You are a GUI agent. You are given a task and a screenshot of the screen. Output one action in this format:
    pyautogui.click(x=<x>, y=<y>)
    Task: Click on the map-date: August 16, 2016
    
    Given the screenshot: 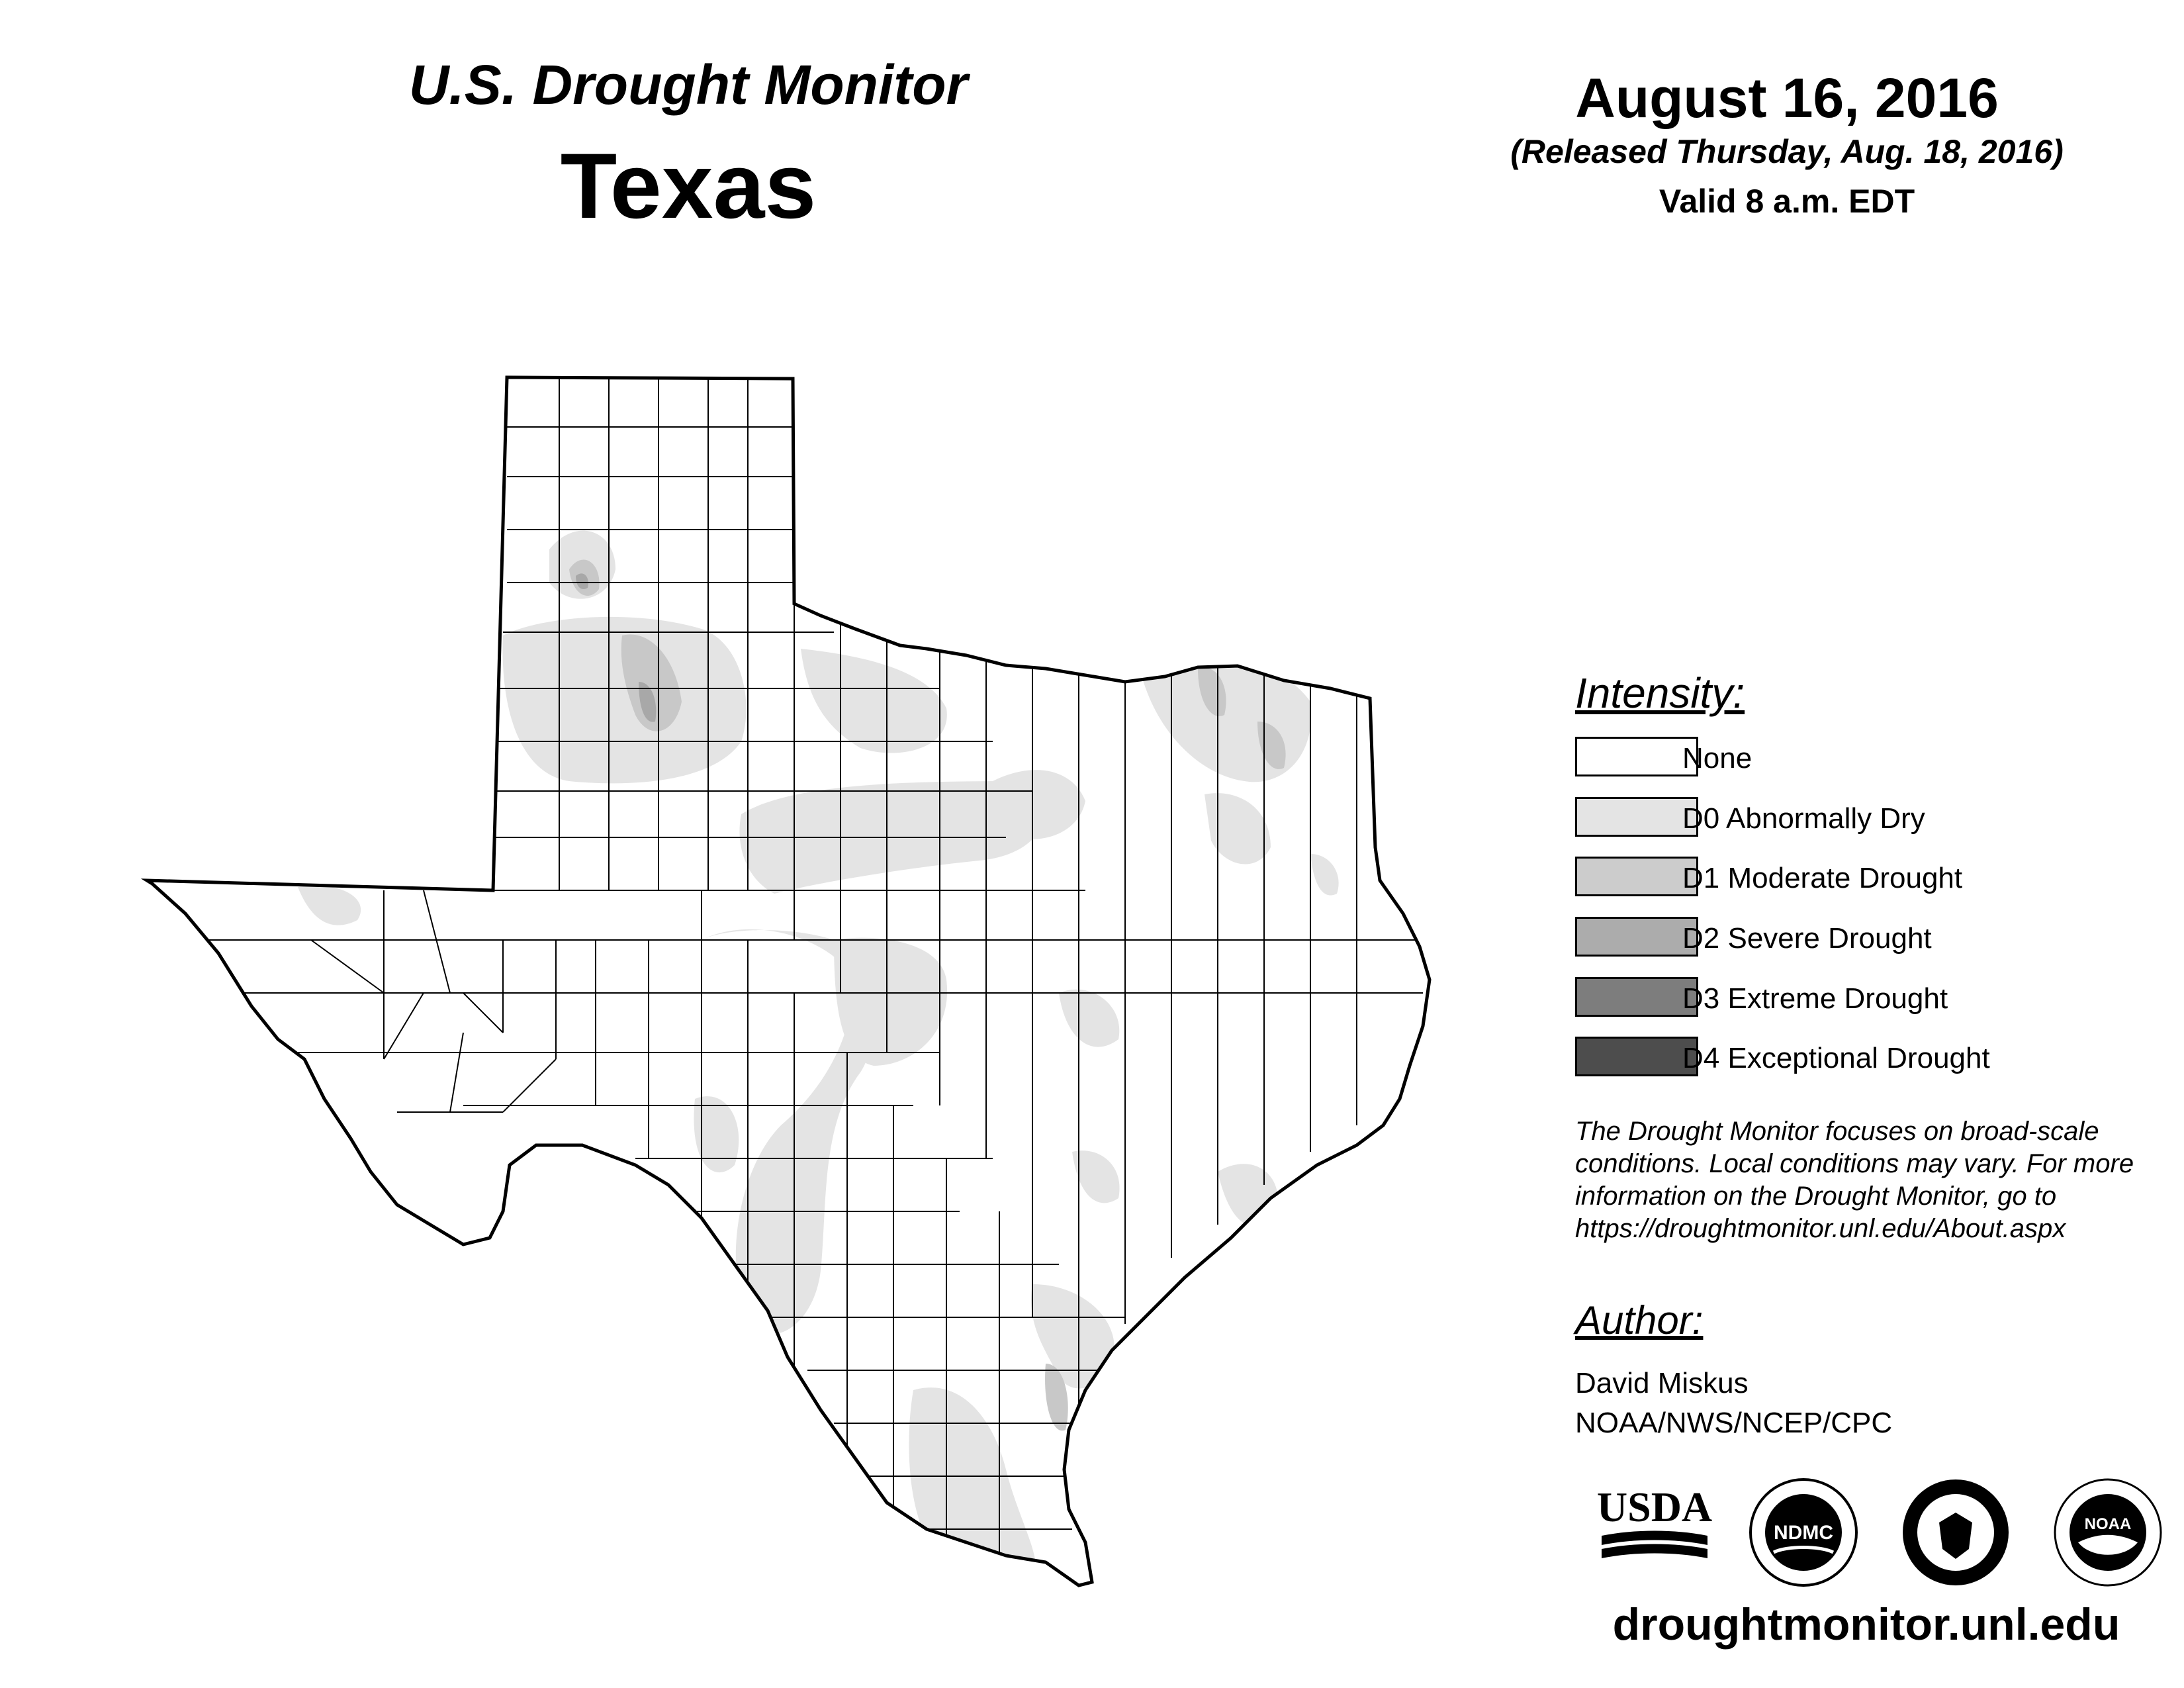 What is the action you would take?
    pyautogui.click(x=1787, y=98)
    